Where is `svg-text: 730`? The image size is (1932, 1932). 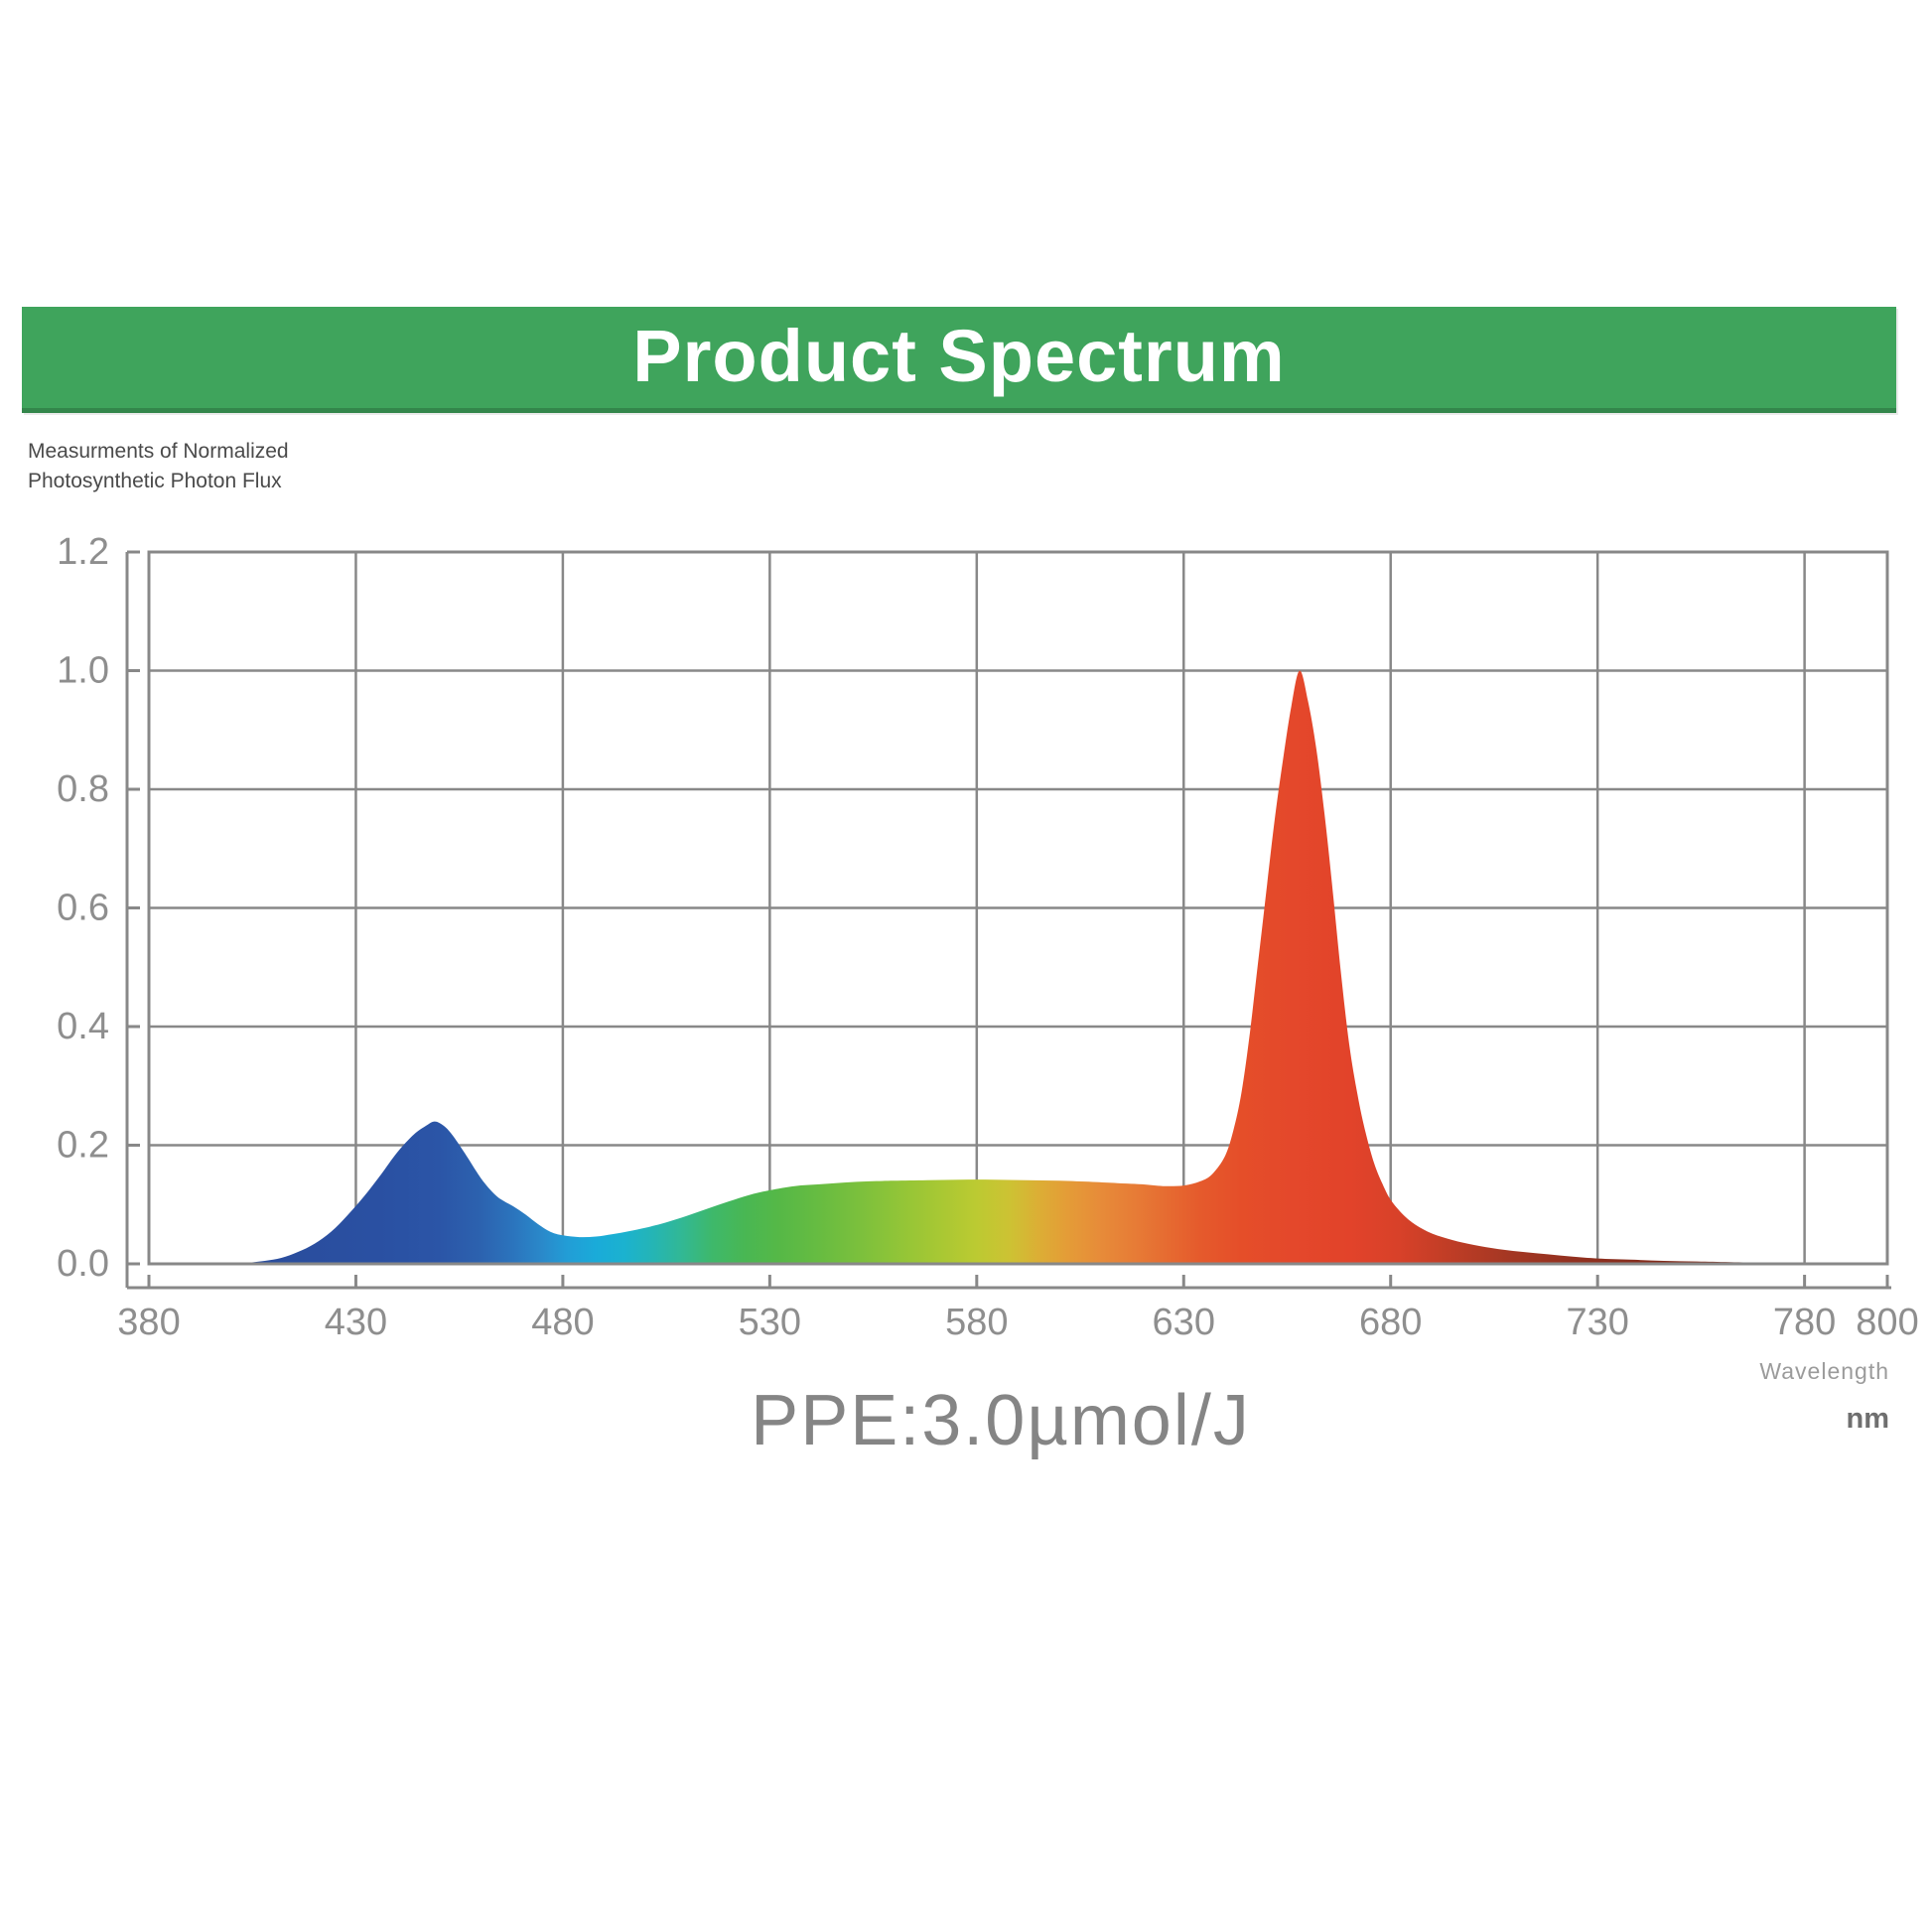
svg-text: 730 is located at coordinates (1597, 1323).